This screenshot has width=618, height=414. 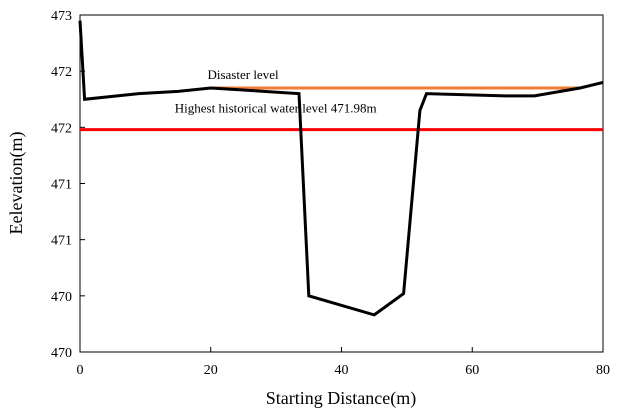 What do you see at coordinates (211, 370) in the screenshot?
I see `x-tick-label-1: 20` at bounding box center [211, 370].